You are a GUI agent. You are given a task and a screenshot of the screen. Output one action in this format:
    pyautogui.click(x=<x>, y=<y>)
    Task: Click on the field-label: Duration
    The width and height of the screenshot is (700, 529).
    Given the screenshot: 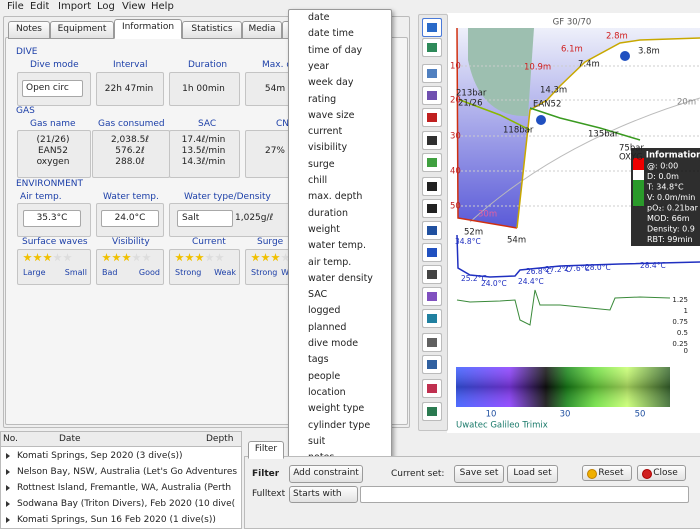 What is the action you would take?
    pyautogui.click(x=208, y=65)
    